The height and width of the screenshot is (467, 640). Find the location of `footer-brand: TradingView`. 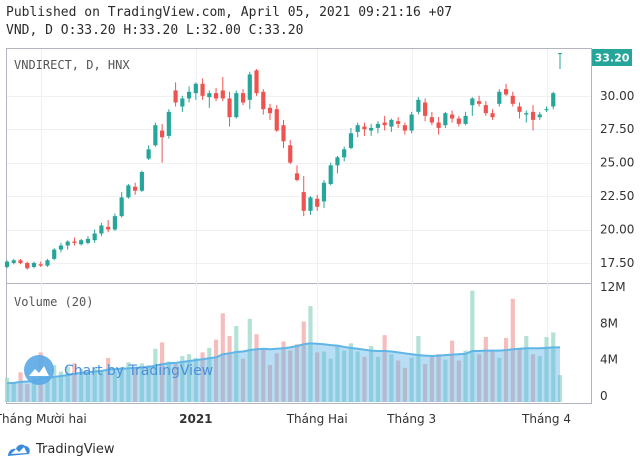

footer-brand: TradingView is located at coordinates (60, 449).